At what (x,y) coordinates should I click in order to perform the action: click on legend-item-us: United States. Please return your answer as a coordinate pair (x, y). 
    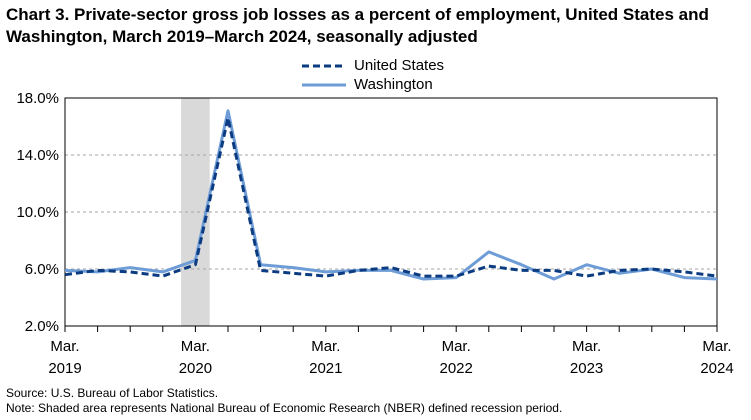
    Looking at the image, I should click on (372, 65).